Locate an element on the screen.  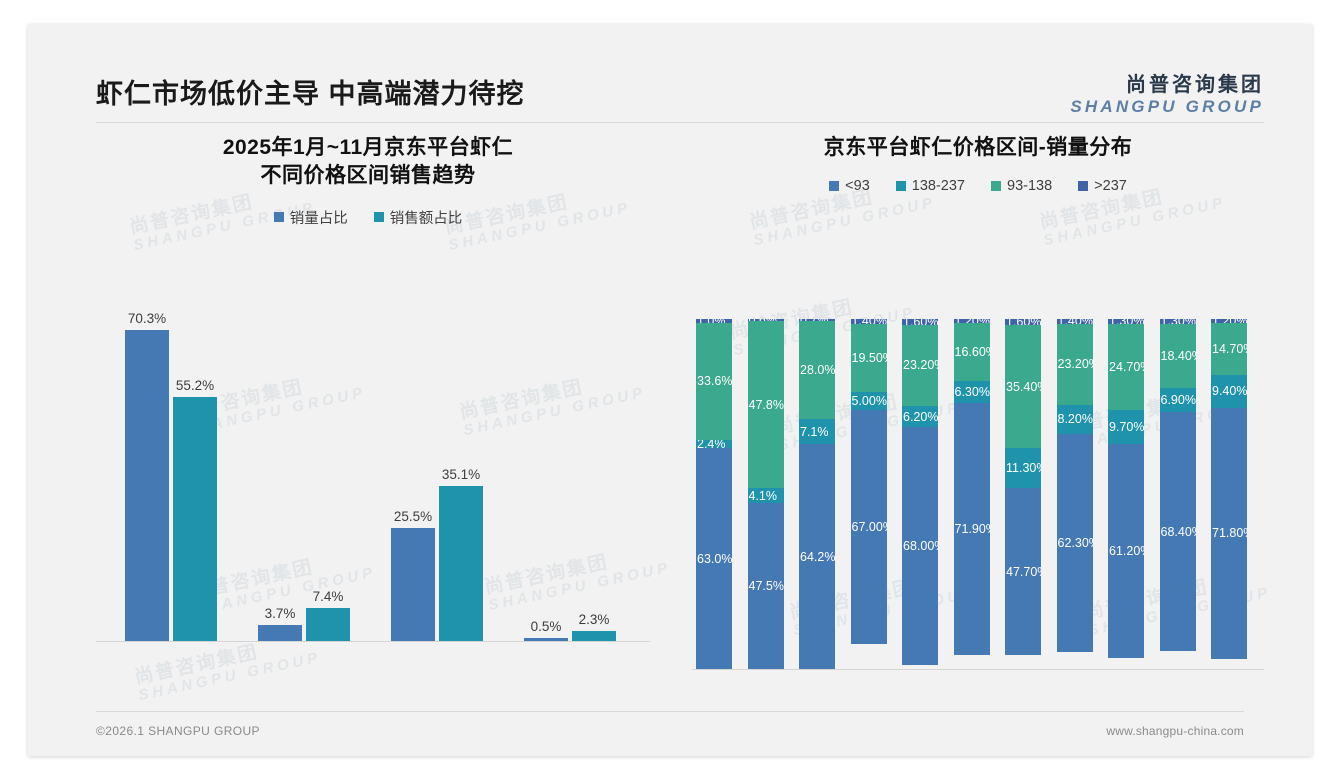
segment-value-label: 24.70% is located at coordinates (1126, 366).